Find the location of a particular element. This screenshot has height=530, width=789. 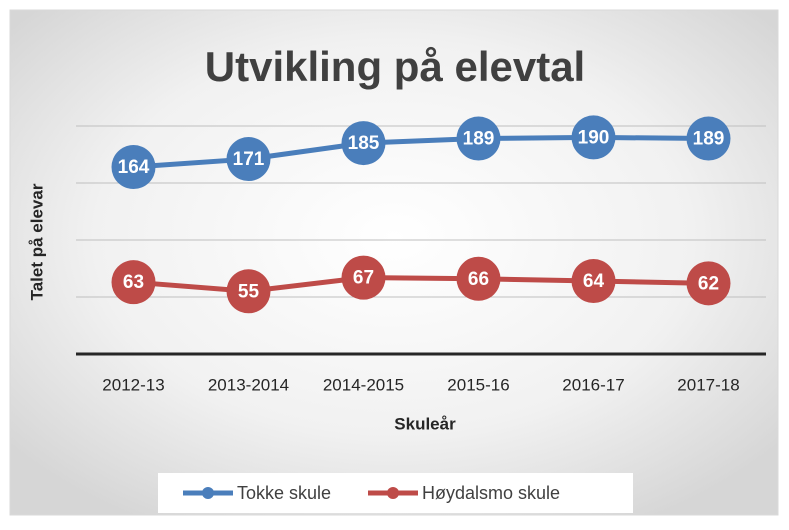

data-label: 171 is located at coordinates (249, 159).